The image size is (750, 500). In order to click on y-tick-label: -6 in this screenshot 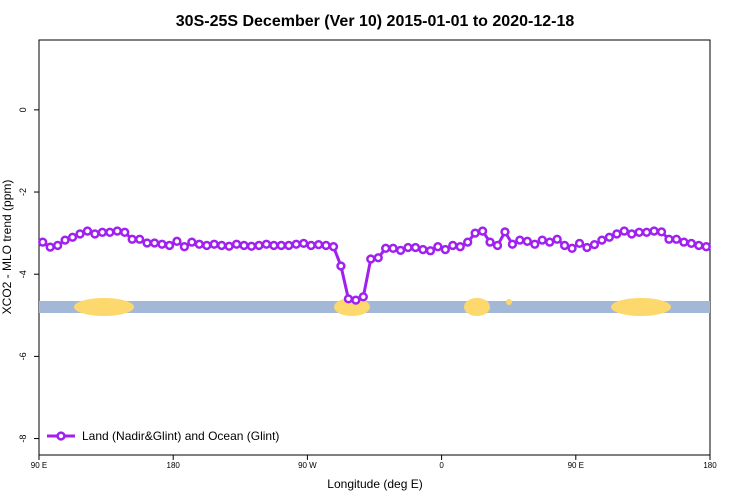, I will do `click(23, 356)`.